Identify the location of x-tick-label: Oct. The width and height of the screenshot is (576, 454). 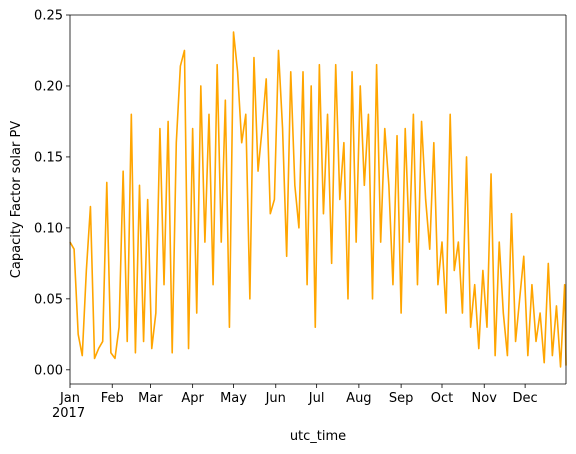
(442, 398).